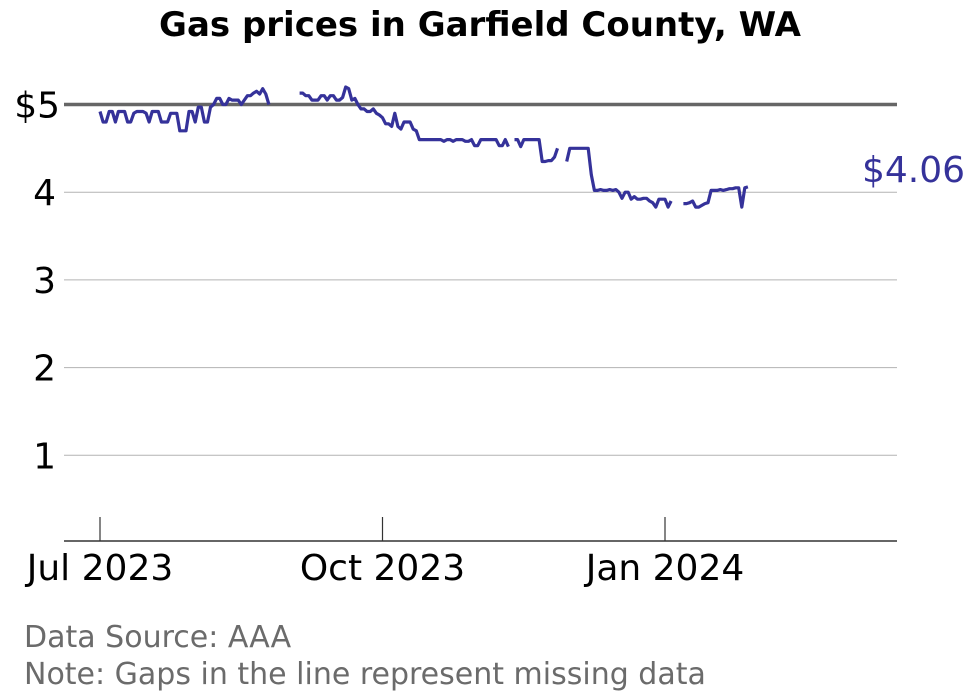  Describe the element at coordinates (664, 568) in the screenshot. I see `x-tick-label-2: Jan 2024` at that location.